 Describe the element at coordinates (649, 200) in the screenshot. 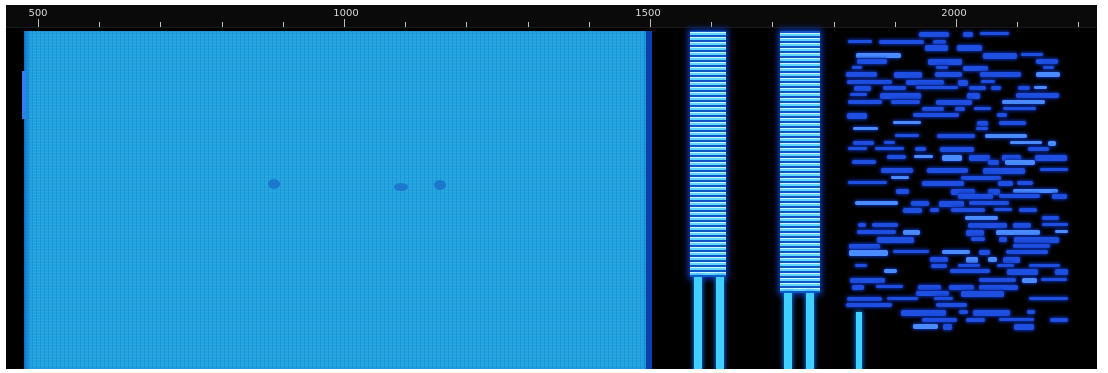

I see `wide-signal-right-edge` at that location.